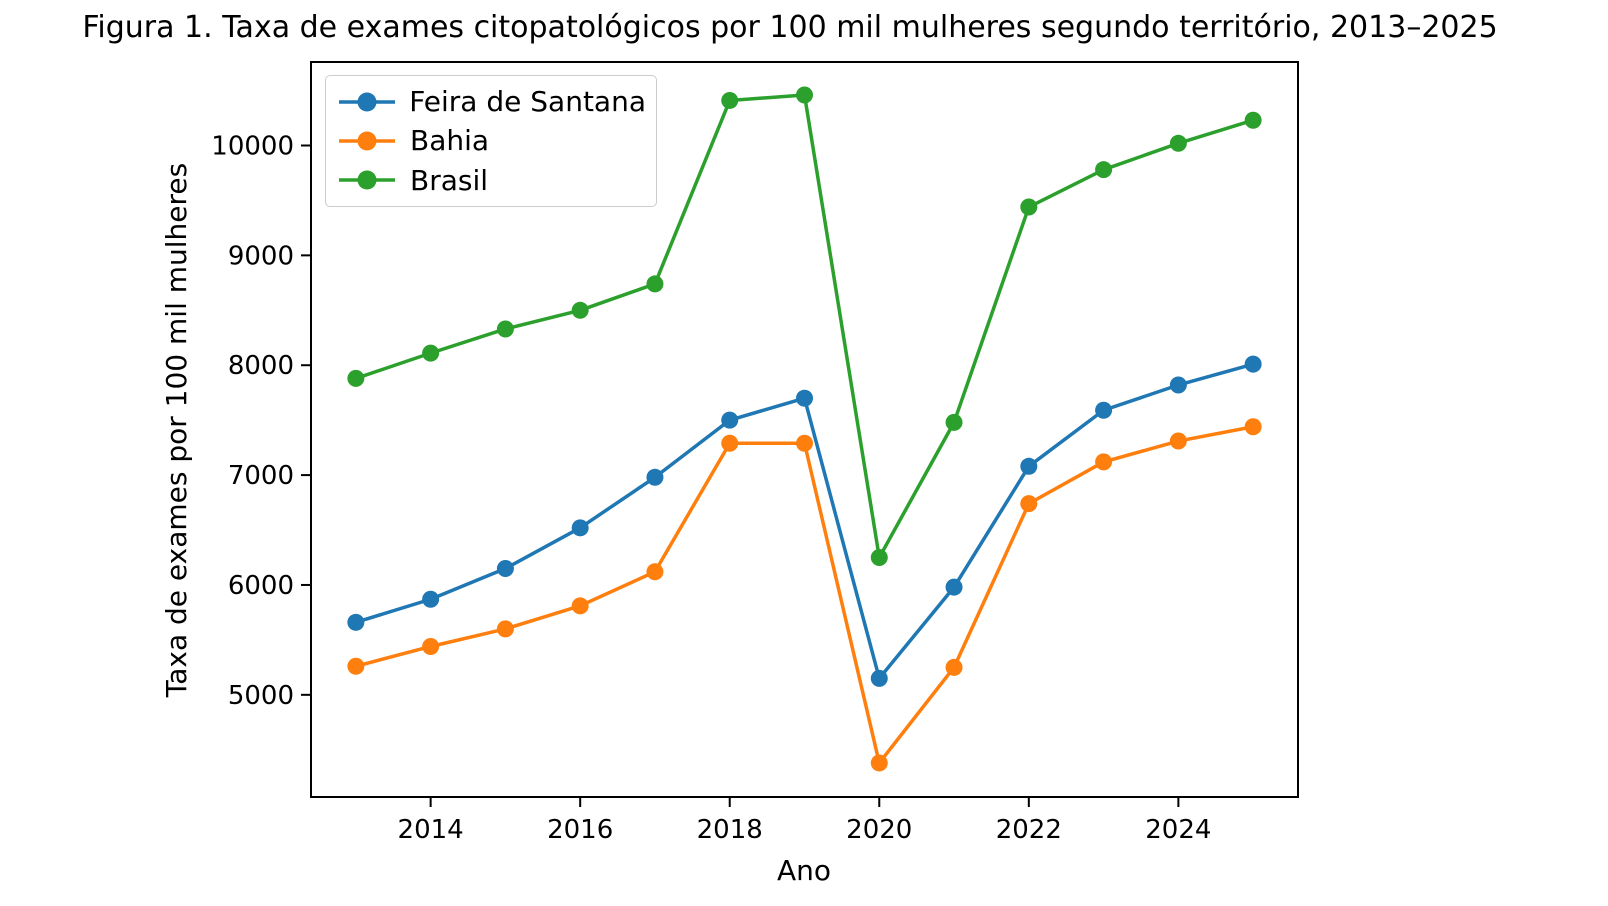 The image size is (1608, 906). Describe the element at coordinates (1253, 427) in the screenshot. I see `data-point-bahia-2025` at that location.